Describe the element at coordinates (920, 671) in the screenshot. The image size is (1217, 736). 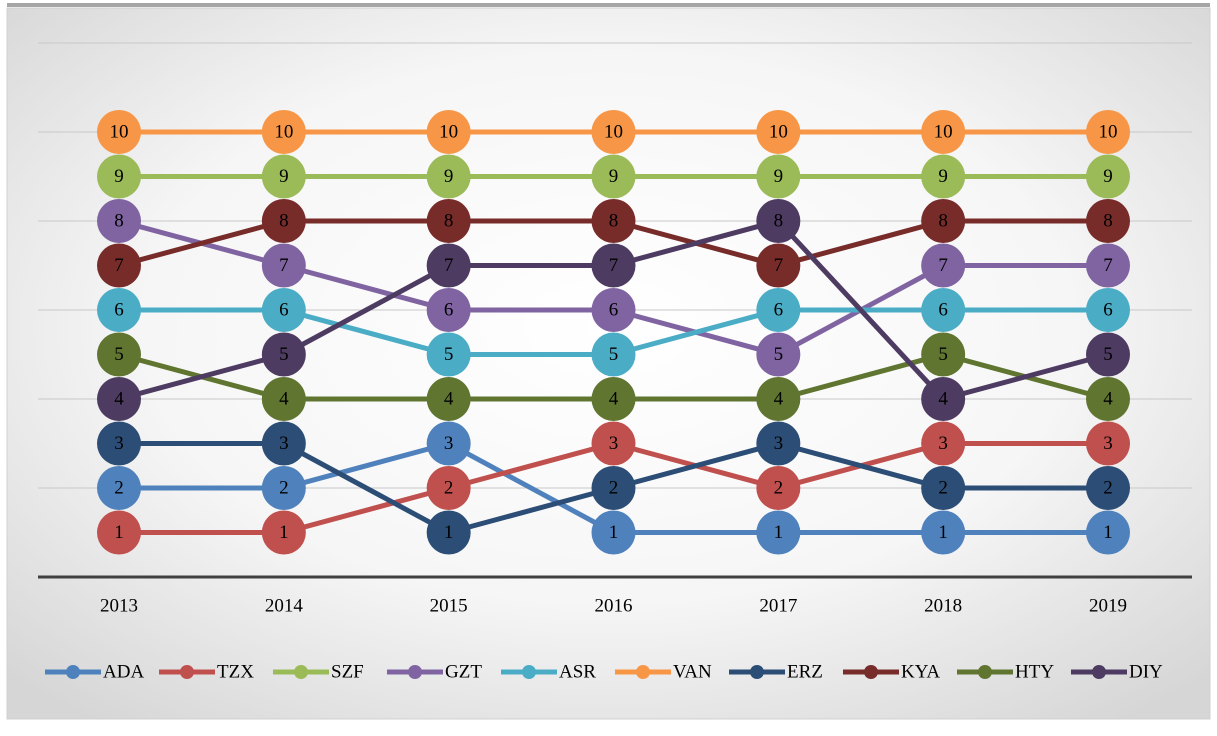
I see `legend-label: KYA` at that location.